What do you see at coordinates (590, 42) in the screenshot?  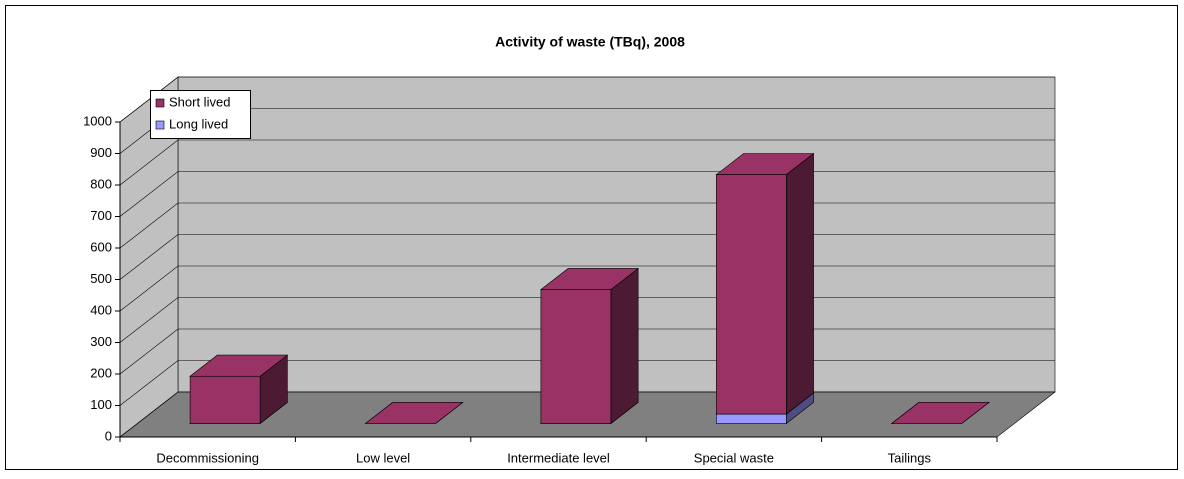 I see `chart-title: Activity of waste (TBq), 2008` at bounding box center [590, 42].